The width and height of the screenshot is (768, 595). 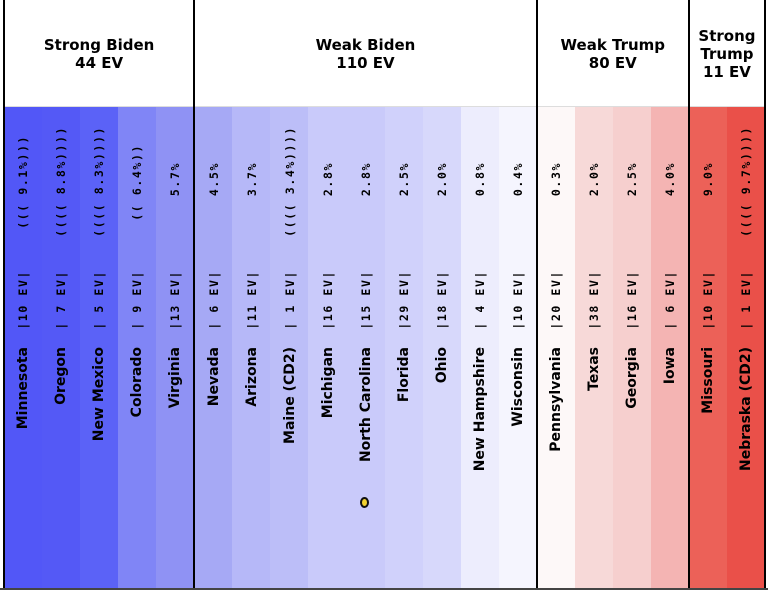 What do you see at coordinates (289, 182) in the screenshot?
I see `state-margin: (((( 3.4%))))` at bounding box center [289, 182].